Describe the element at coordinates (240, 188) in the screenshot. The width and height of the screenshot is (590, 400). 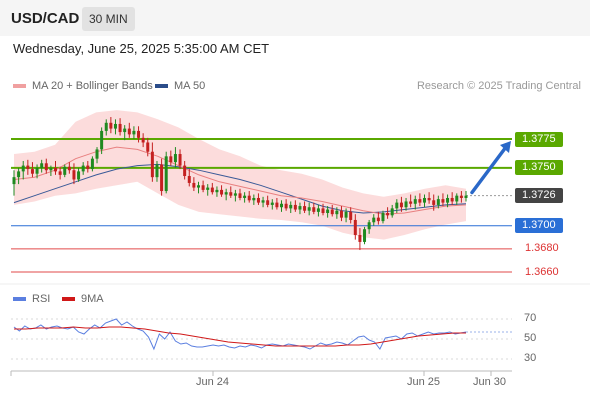
I see `ma50-line` at that location.